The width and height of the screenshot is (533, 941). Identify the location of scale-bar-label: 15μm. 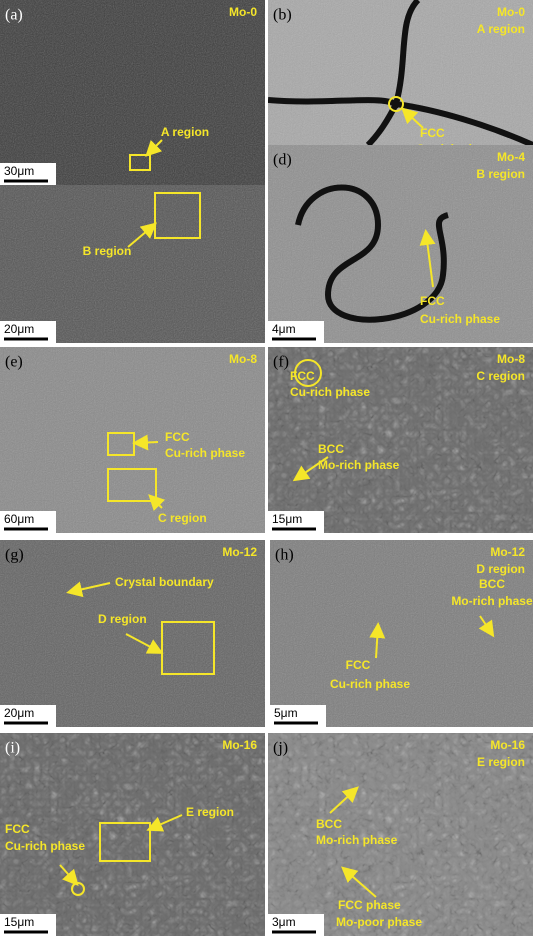
(287, 519).